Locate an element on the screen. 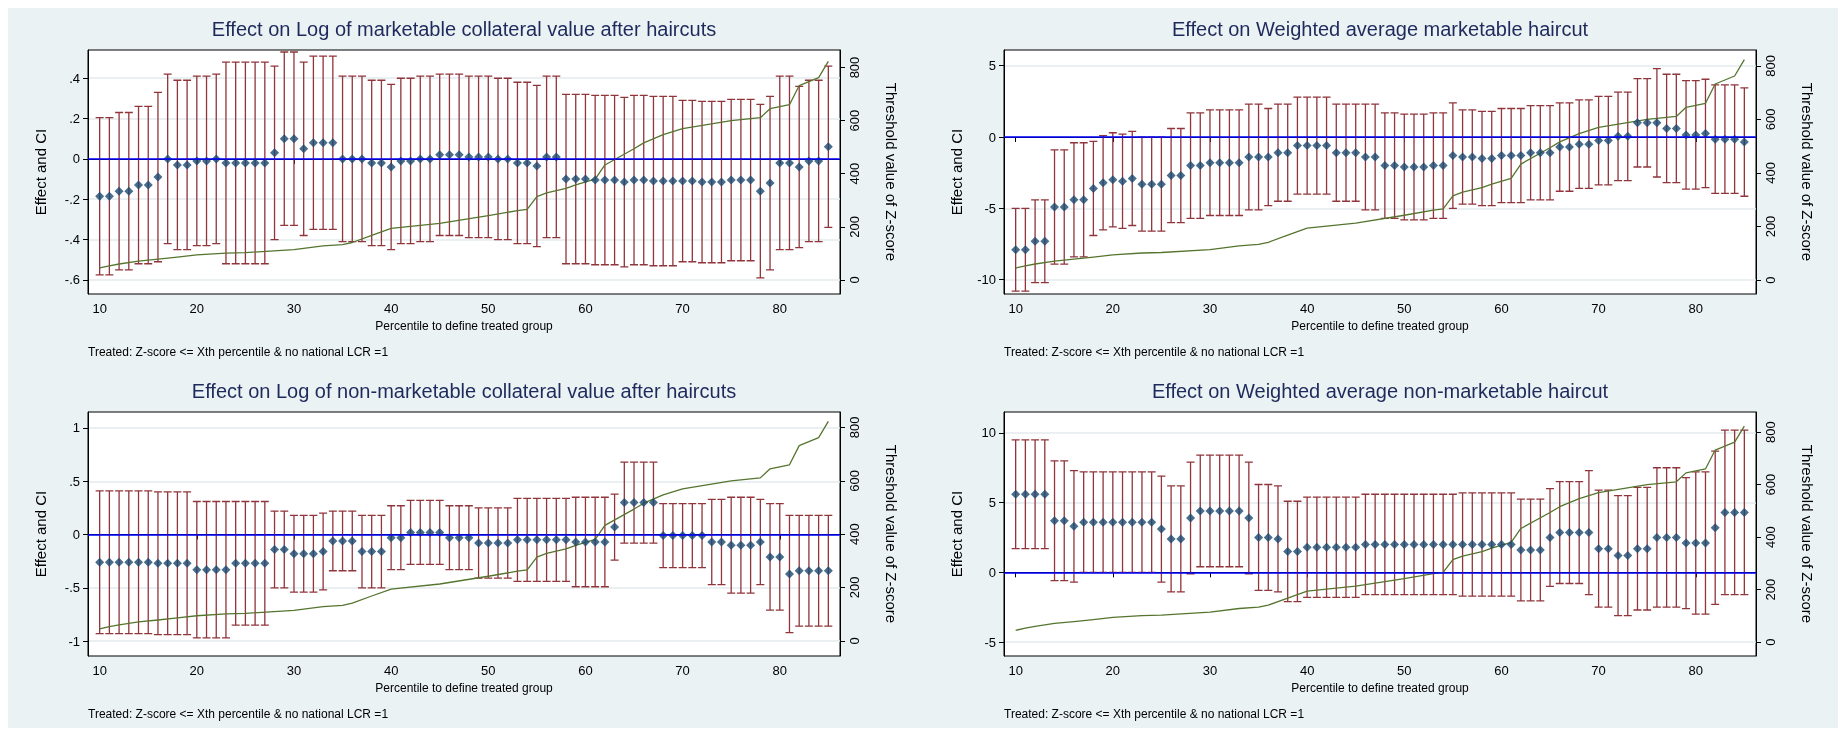  y-tick-label: .5 is located at coordinates (74, 481).